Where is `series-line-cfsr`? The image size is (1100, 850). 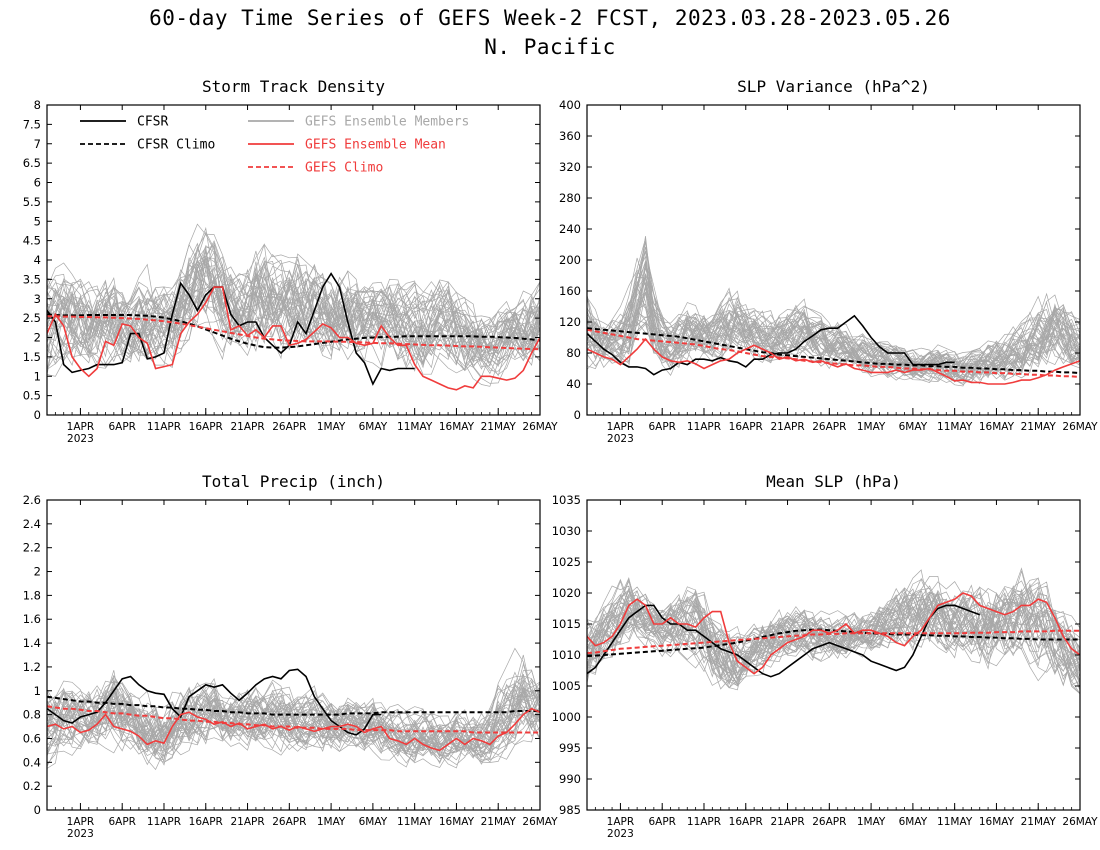
series-line-cfsr is located at coordinates (771, 345).